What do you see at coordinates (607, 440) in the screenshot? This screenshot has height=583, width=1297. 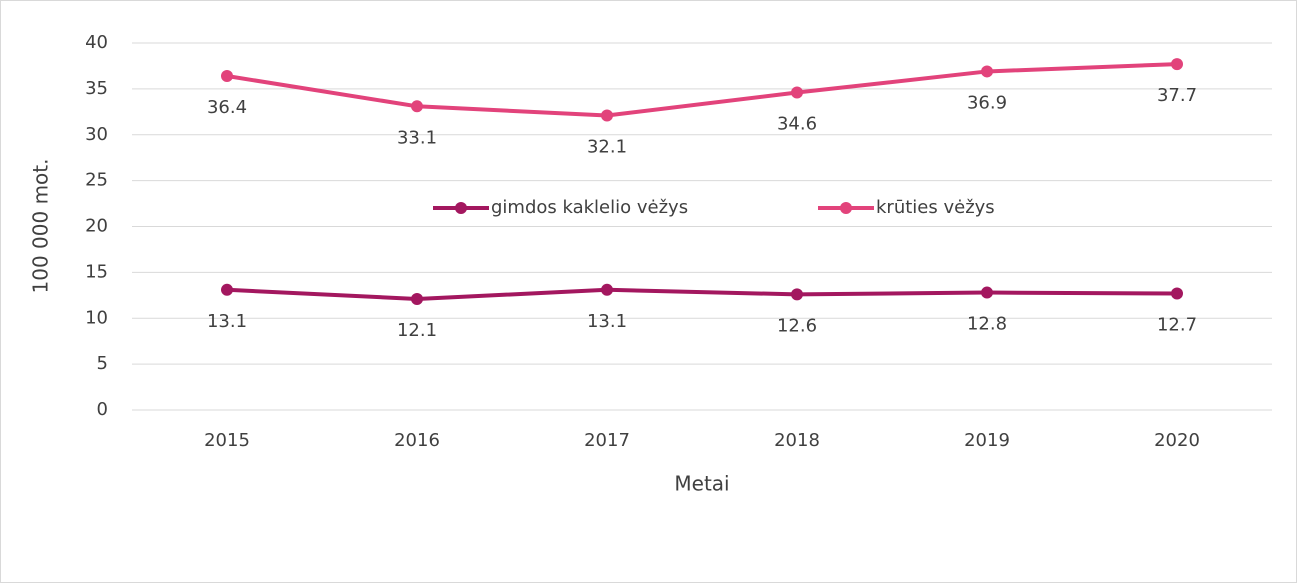 I see `x-tick-label: 2017` at bounding box center [607, 440].